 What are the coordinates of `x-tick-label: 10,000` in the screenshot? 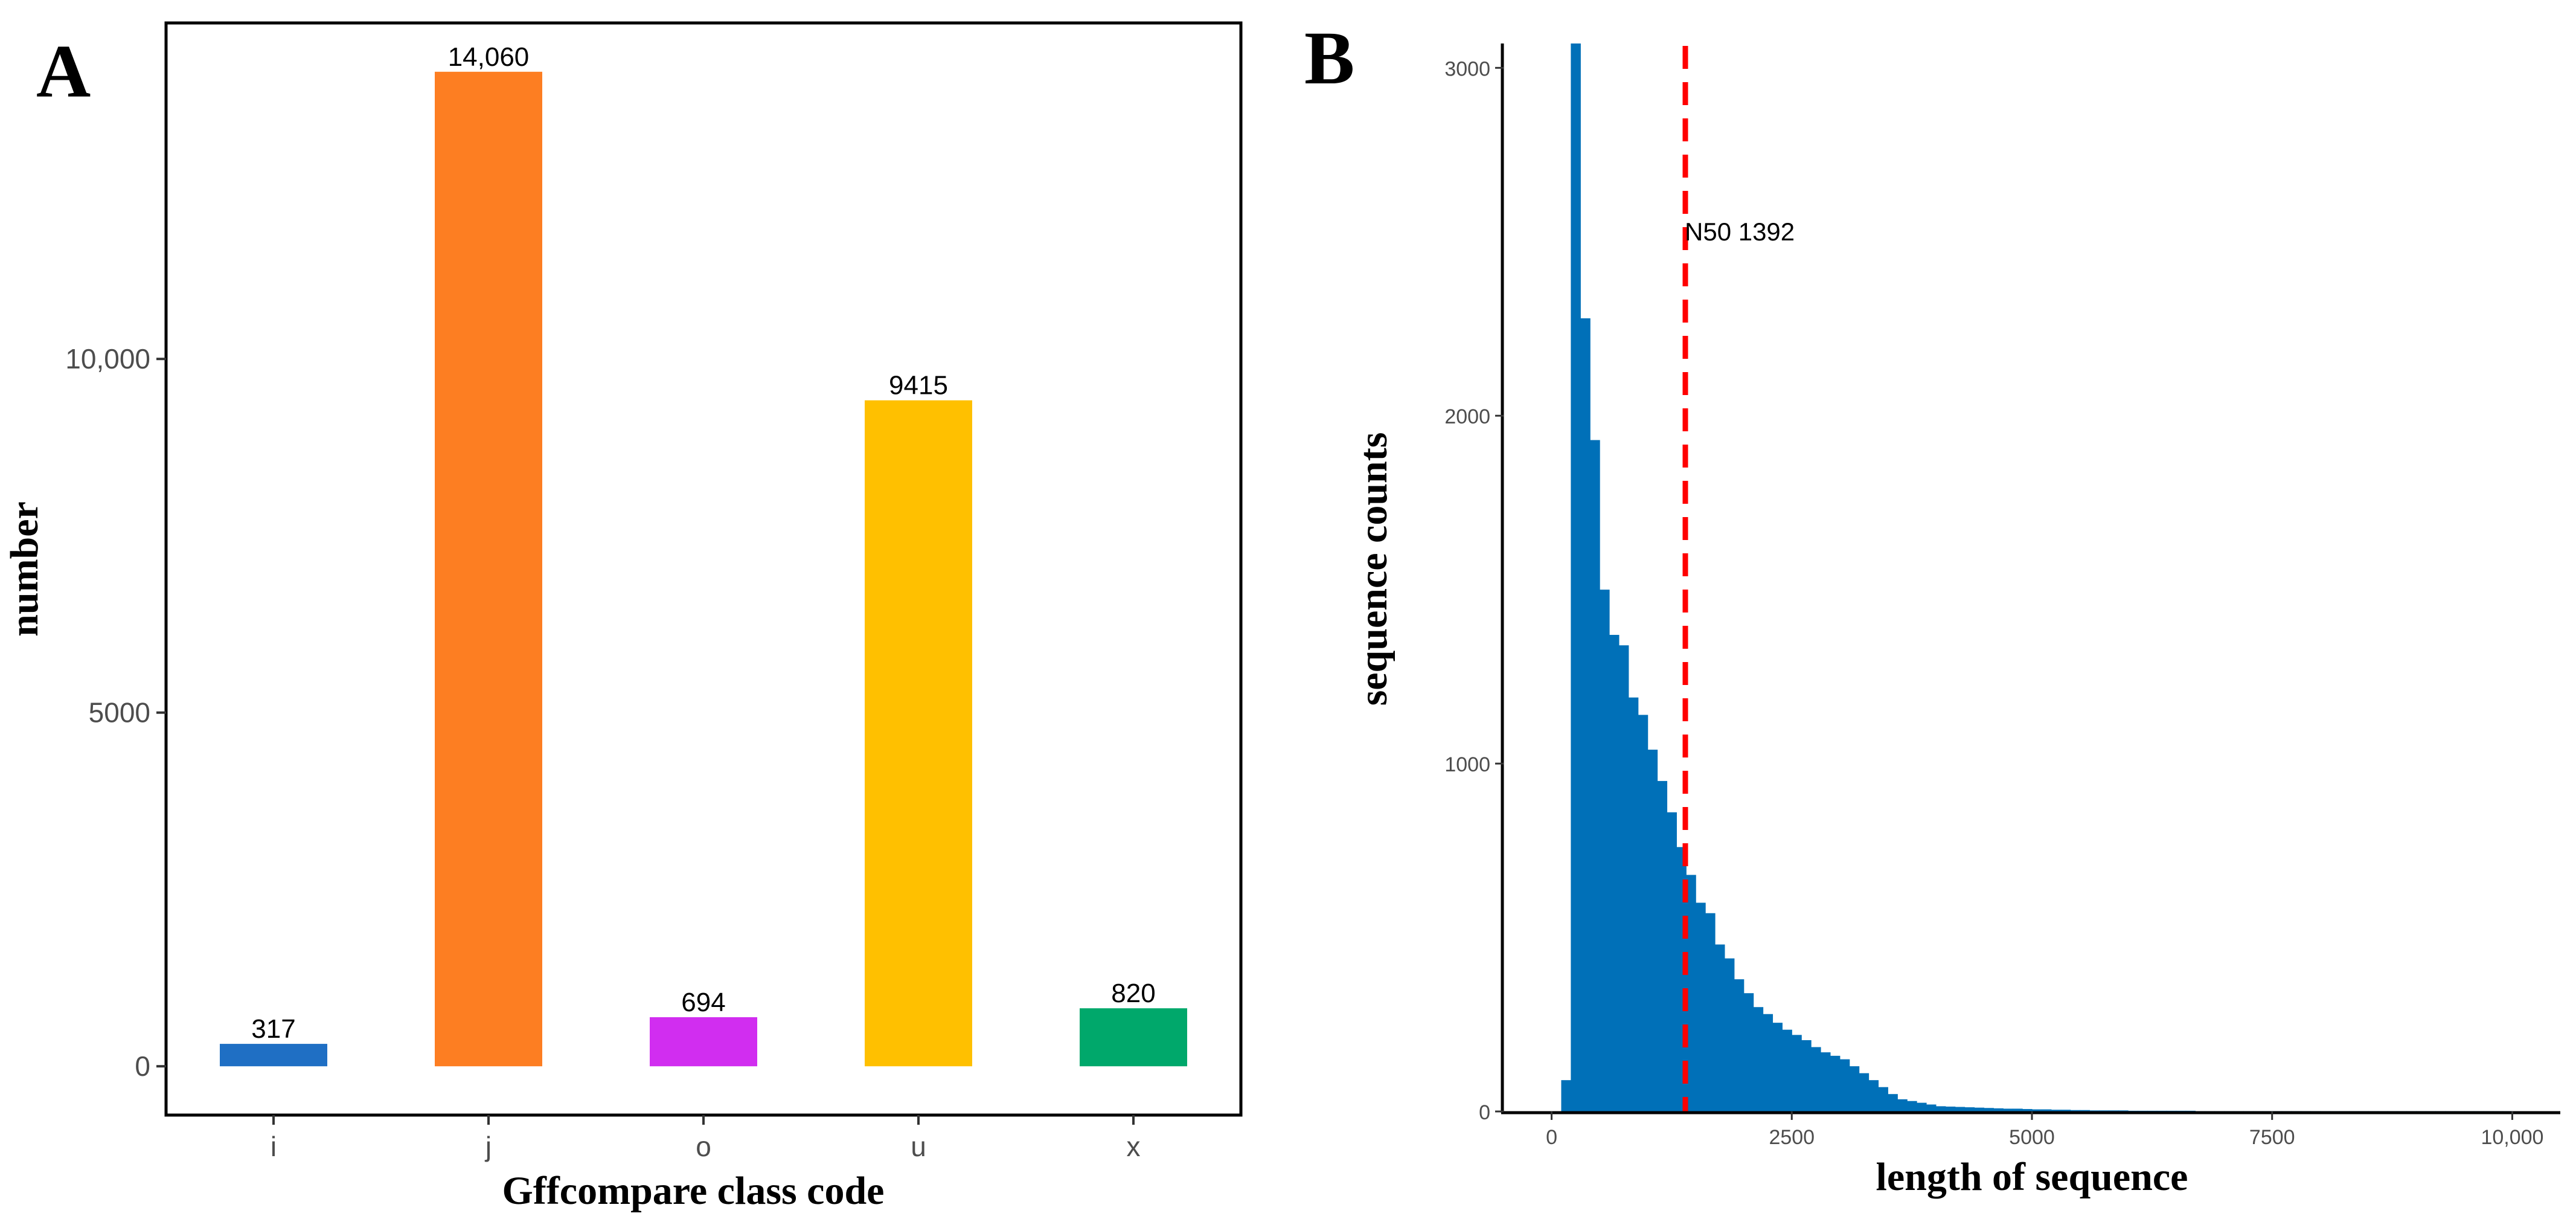 It's located at (2512, 1137).